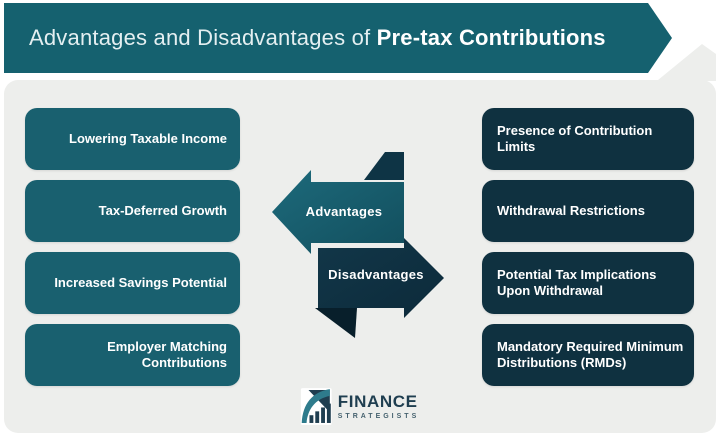  What do you see at coordinates (167, 354) in the screenshot?
I see `advantage-item-label: Employer Matching Contributions` at bounding box center [167, 354].